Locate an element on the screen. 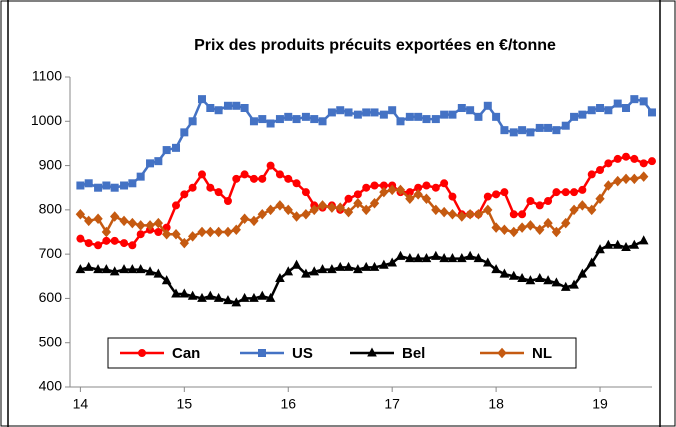  legend-label: Can is located at coordinates (186, 353).